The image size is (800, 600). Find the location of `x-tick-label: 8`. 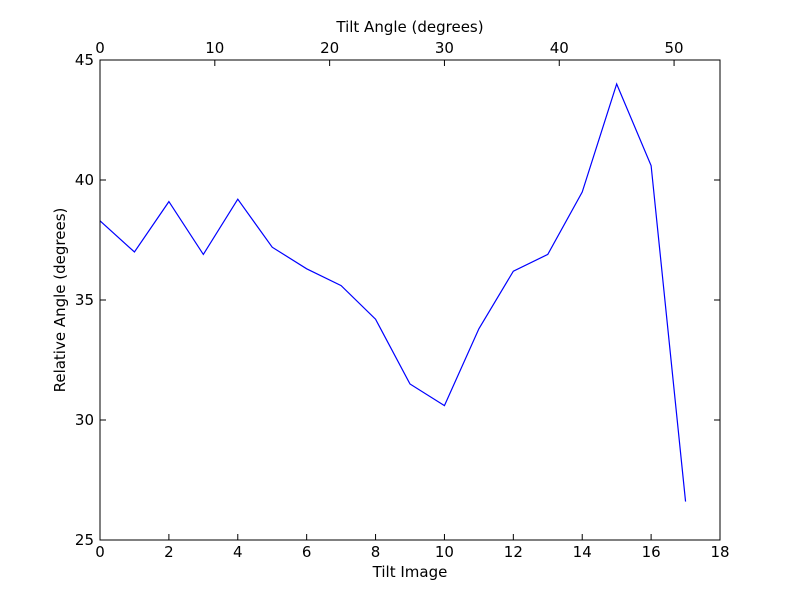

x-tick-label: 8 is located at coordinates (376, 552).